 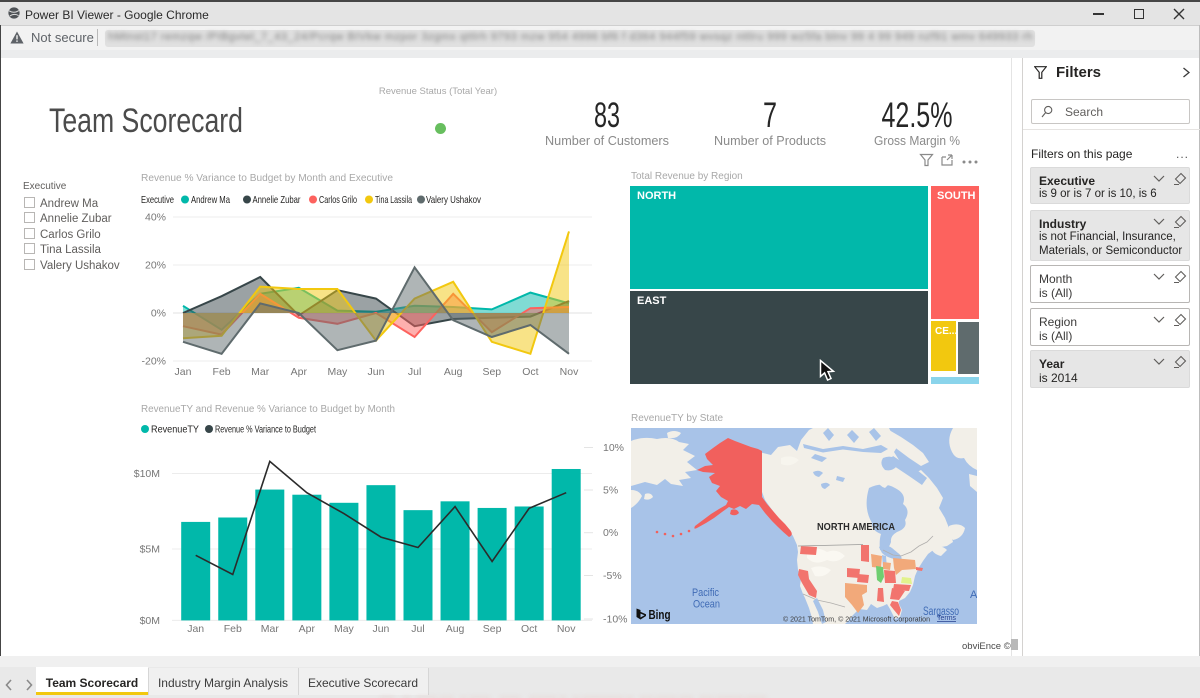 What do you see at coordinates (277, 200) in the screenshot?
I see `svg-text: Annelie Zubar` at bounding box center [277, 200].